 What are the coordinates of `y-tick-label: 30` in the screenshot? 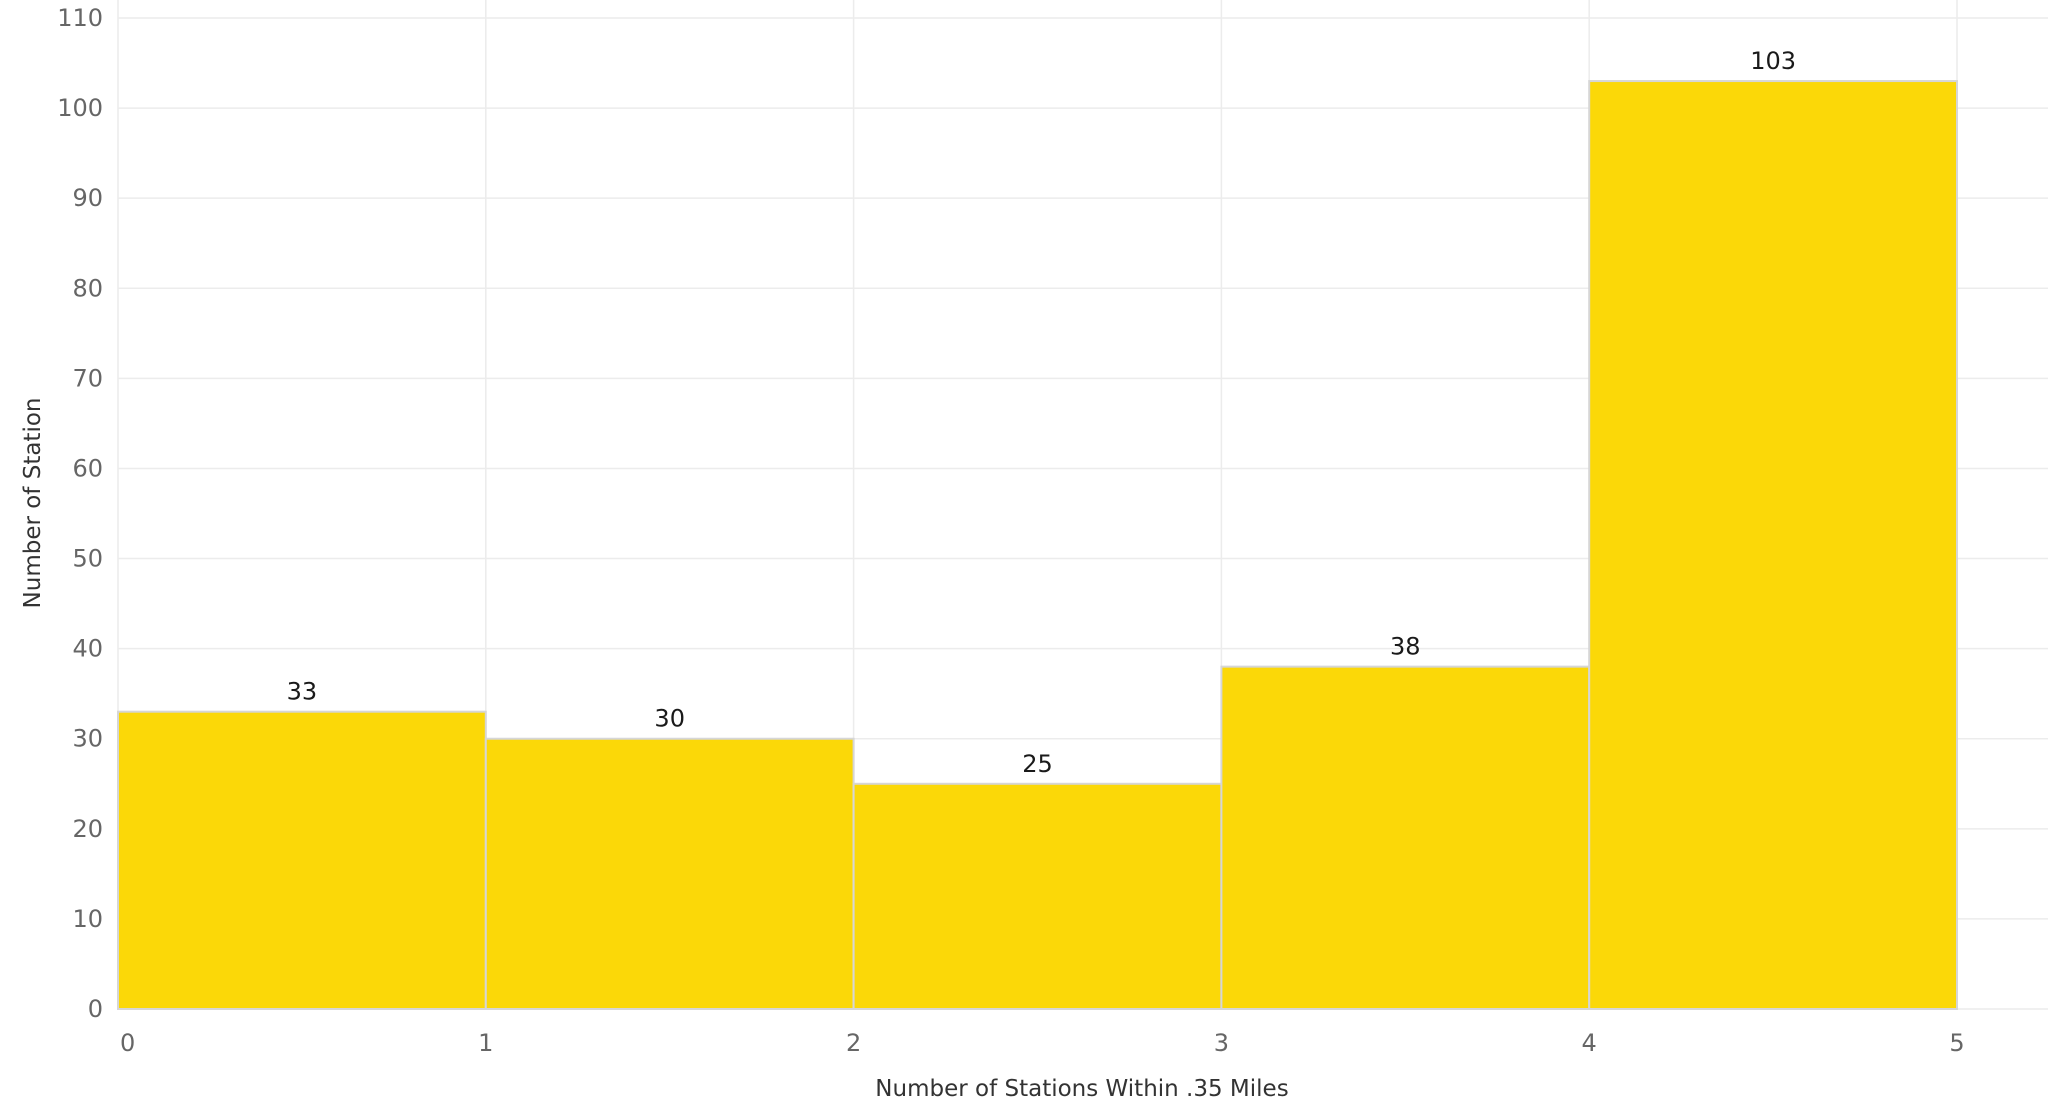 It's located at (87, 739).